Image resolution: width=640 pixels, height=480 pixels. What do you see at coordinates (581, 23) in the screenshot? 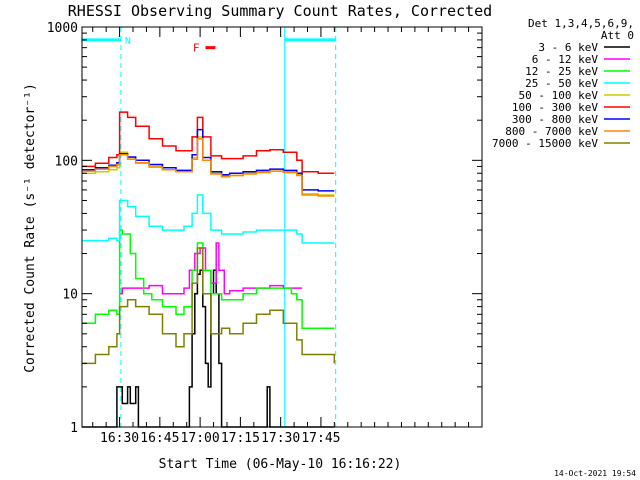
I see `legend-header-1: Det 1,3,4,5,6,9,` at bounding box center [581, 23].